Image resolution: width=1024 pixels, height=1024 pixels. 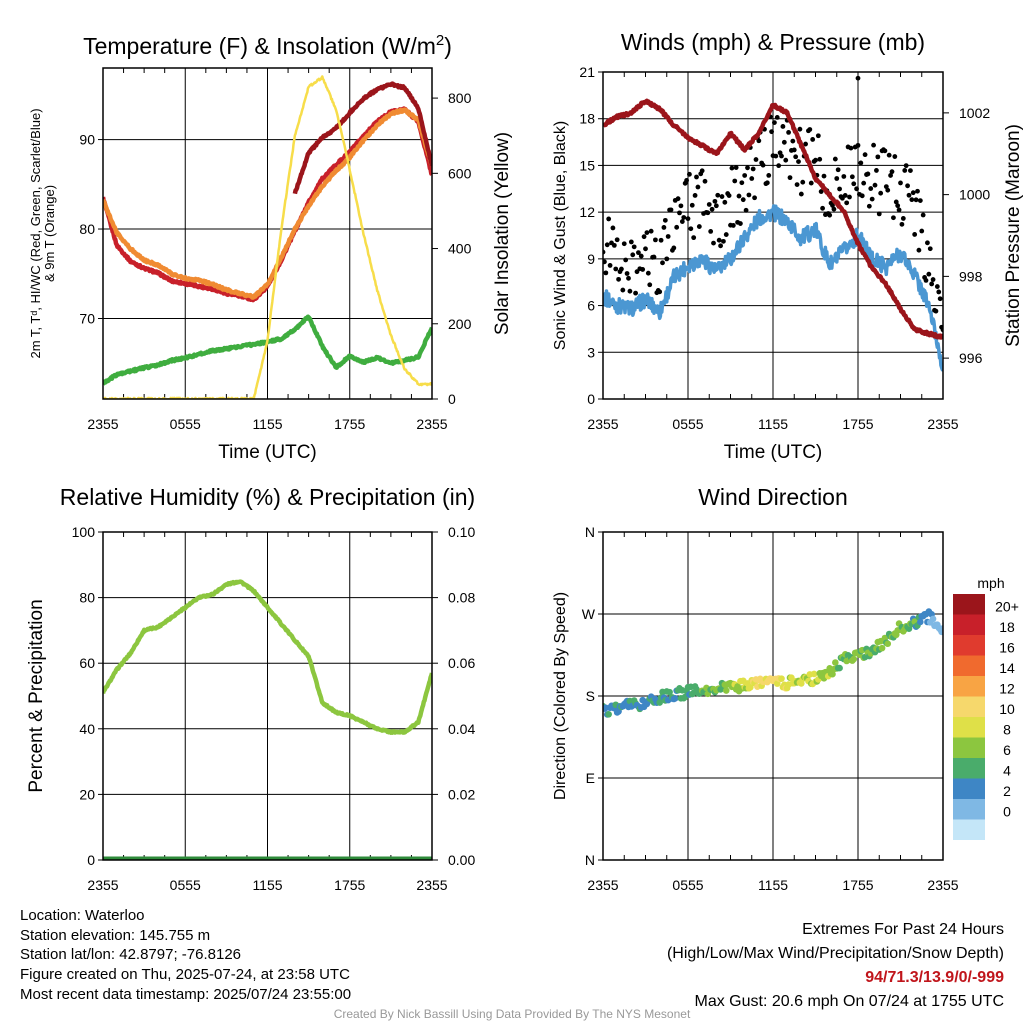 What do you see at coordinates (267, 719) in the screenshot?
I see `humidity-plot-area` at bounding box center [267, 719].